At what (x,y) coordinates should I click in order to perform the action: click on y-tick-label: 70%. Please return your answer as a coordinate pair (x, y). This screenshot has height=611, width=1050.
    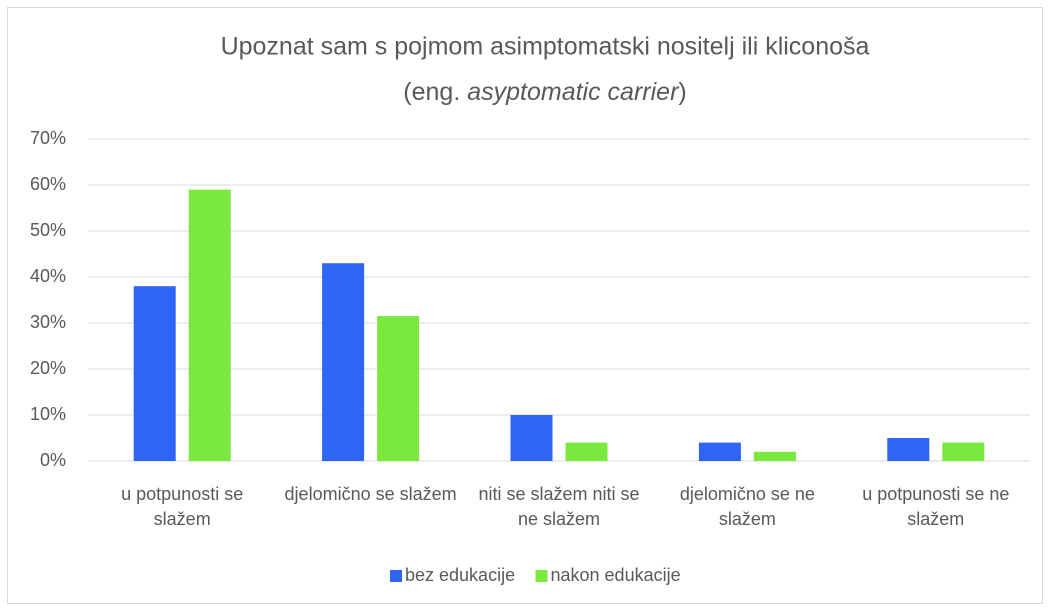
    Looking at the image, I should click on (48, 138).